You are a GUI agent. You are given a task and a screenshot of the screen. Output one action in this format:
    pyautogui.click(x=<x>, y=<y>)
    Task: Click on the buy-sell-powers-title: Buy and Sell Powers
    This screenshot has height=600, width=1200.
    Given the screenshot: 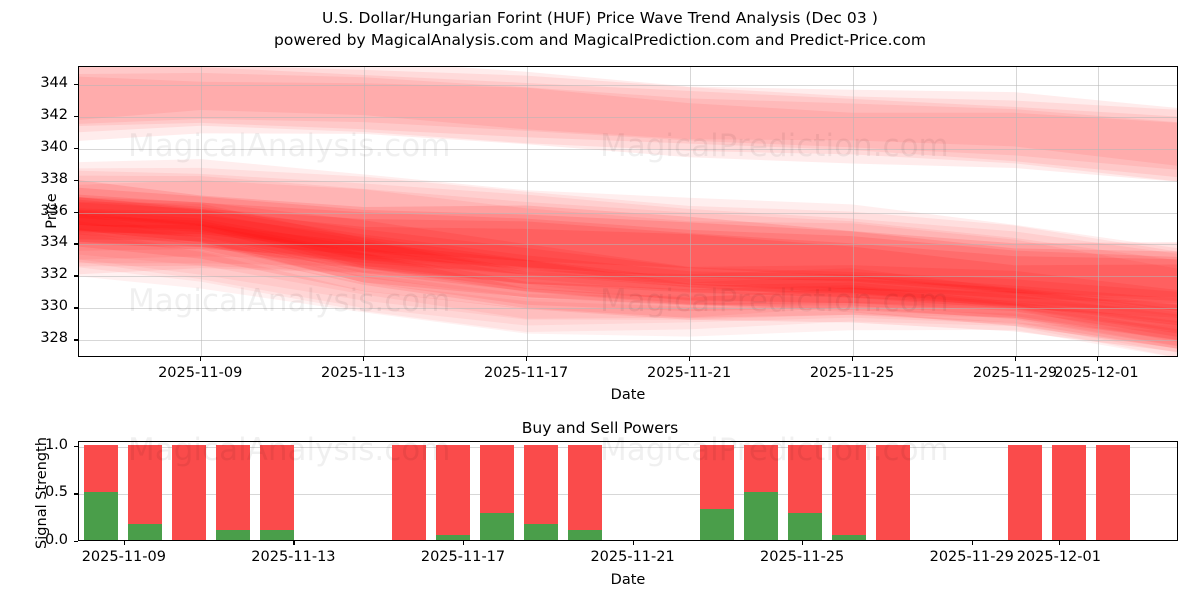 What is the action you would take?
    pyautogui.click(x=600, y=428)
    